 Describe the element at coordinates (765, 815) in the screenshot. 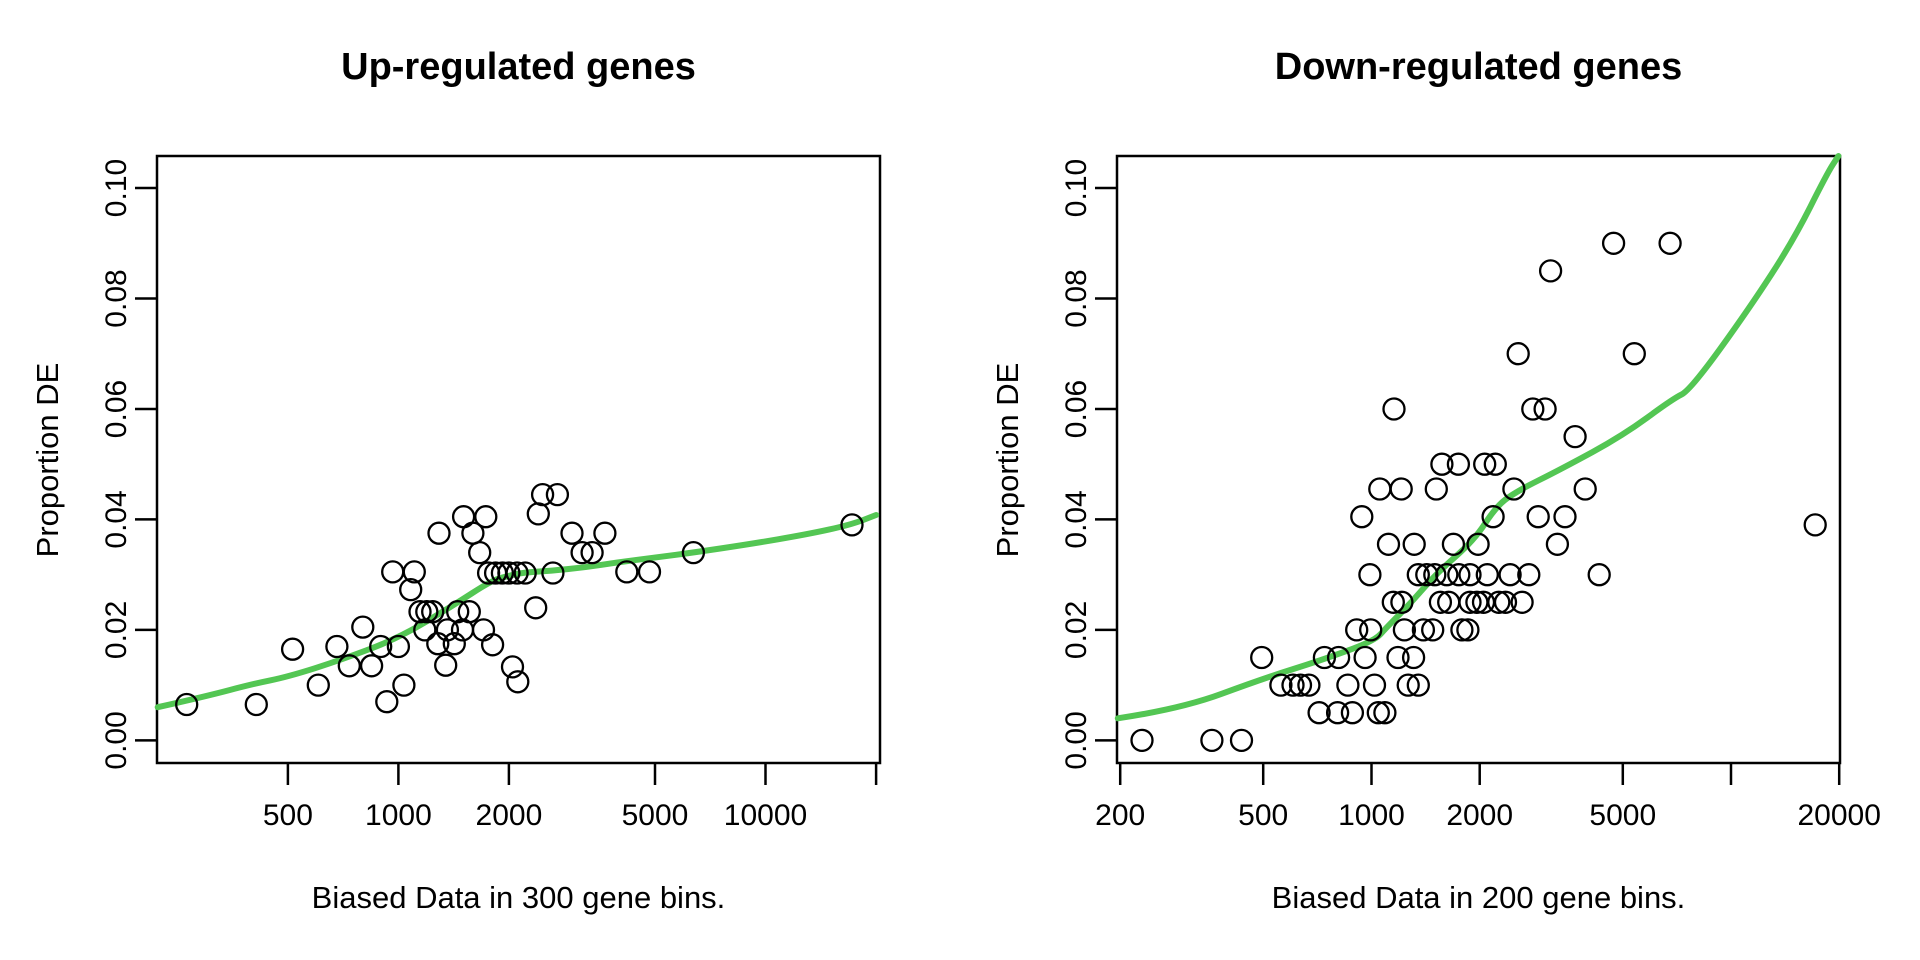

I see `x-tick-label: 10000` at that location.